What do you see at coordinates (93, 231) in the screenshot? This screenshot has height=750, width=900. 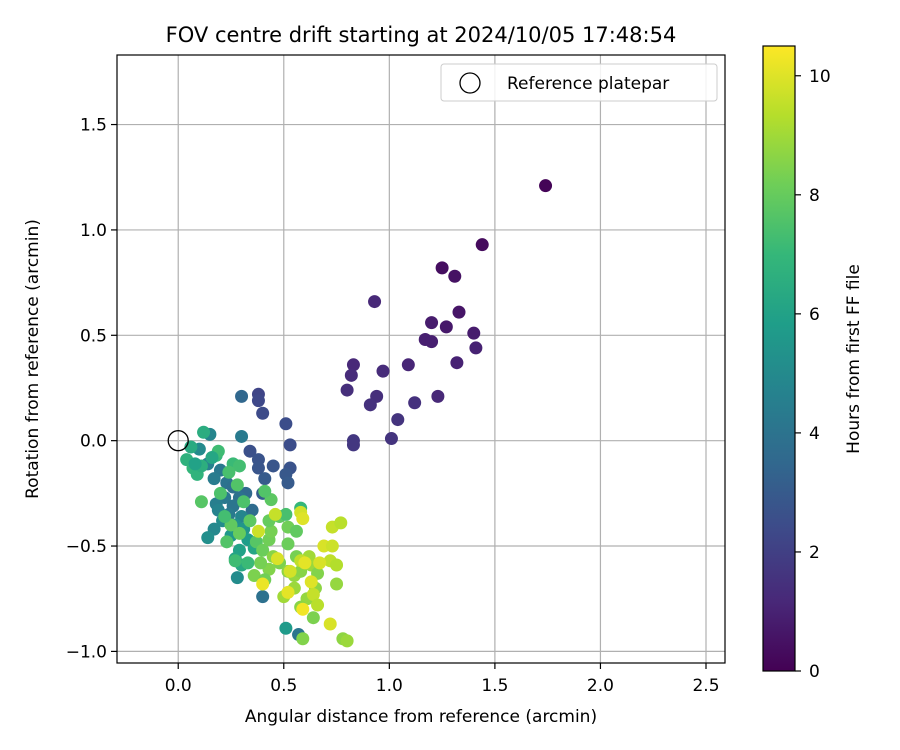 I see `y-tick-label: 1.0` at bounding box center [93, 231].